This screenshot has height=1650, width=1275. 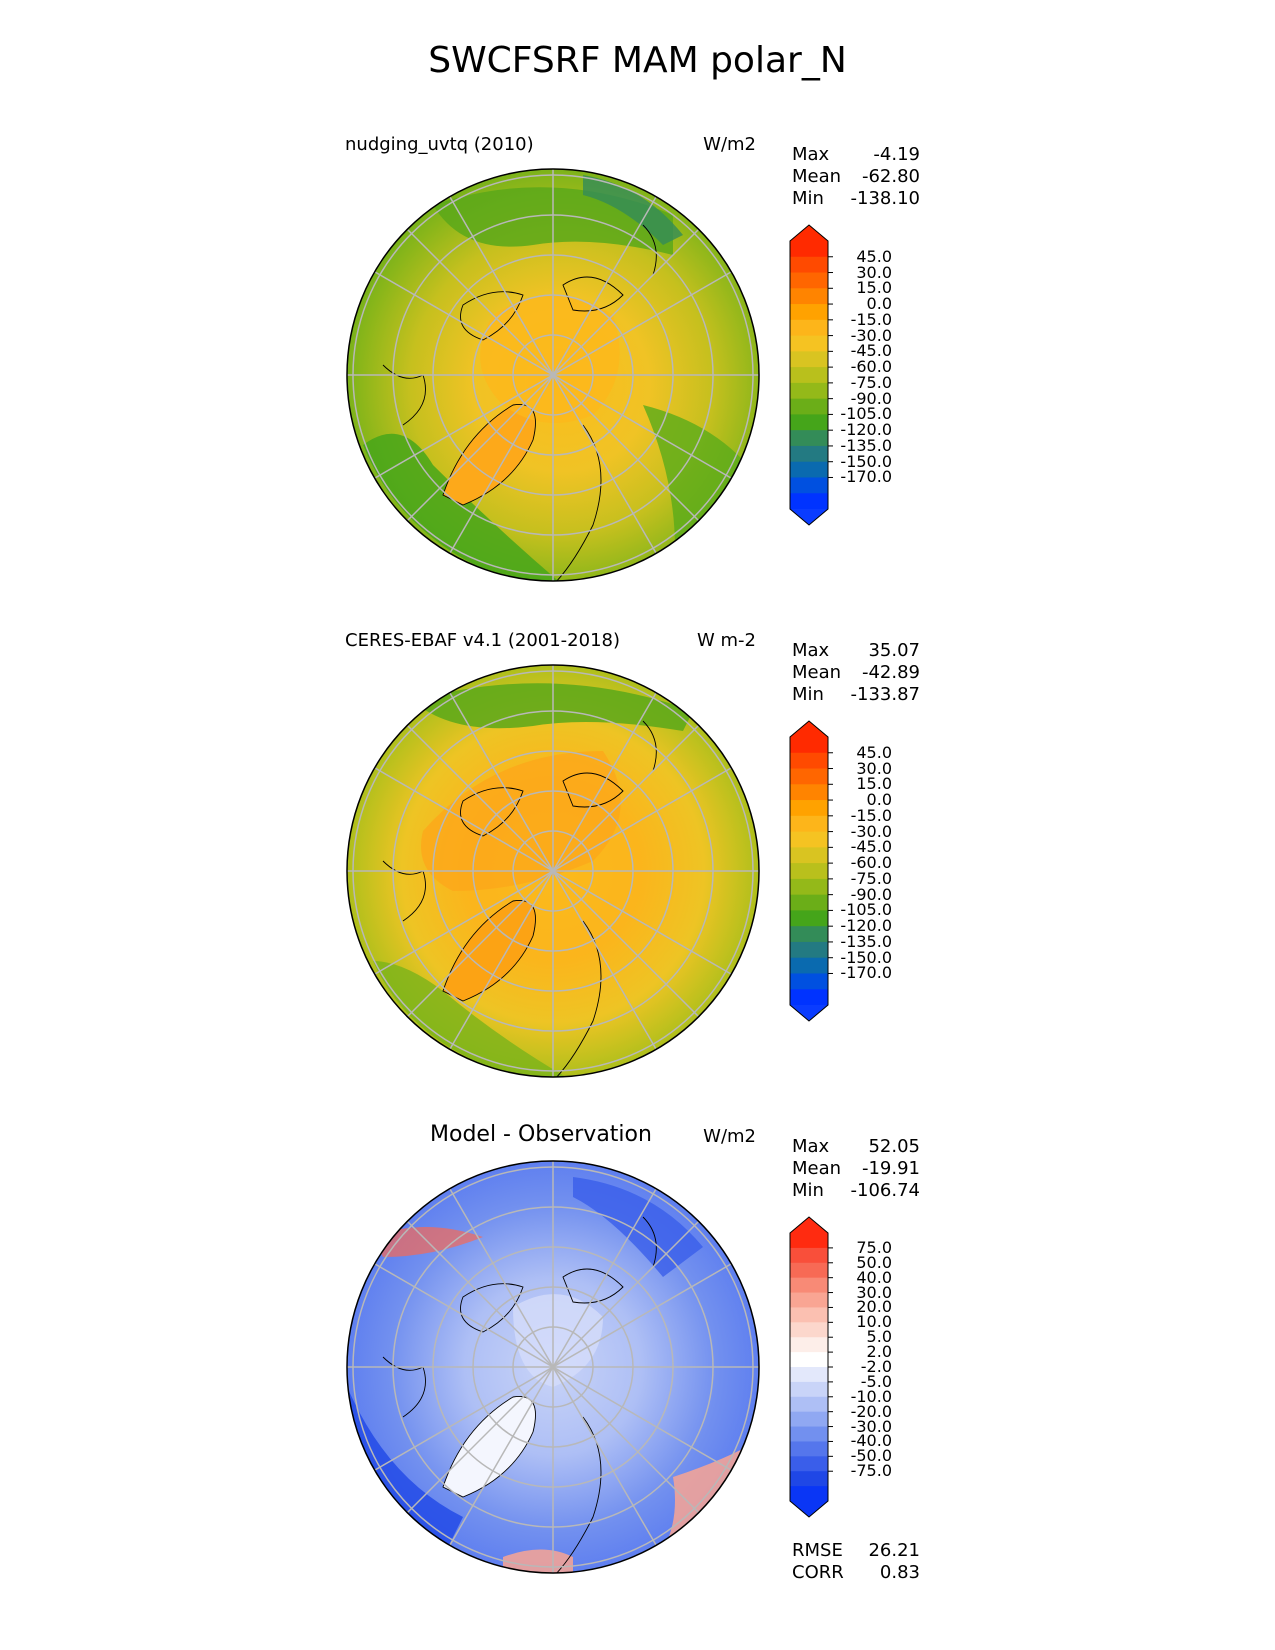 I want to click on region-arctic-orange, so click(x=521, y=821).